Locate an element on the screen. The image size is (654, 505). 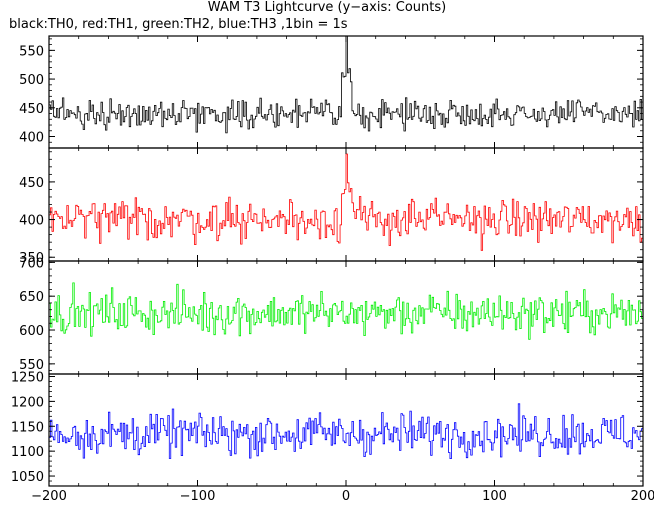
series-line-th3 is located at coordinates (346, 431).